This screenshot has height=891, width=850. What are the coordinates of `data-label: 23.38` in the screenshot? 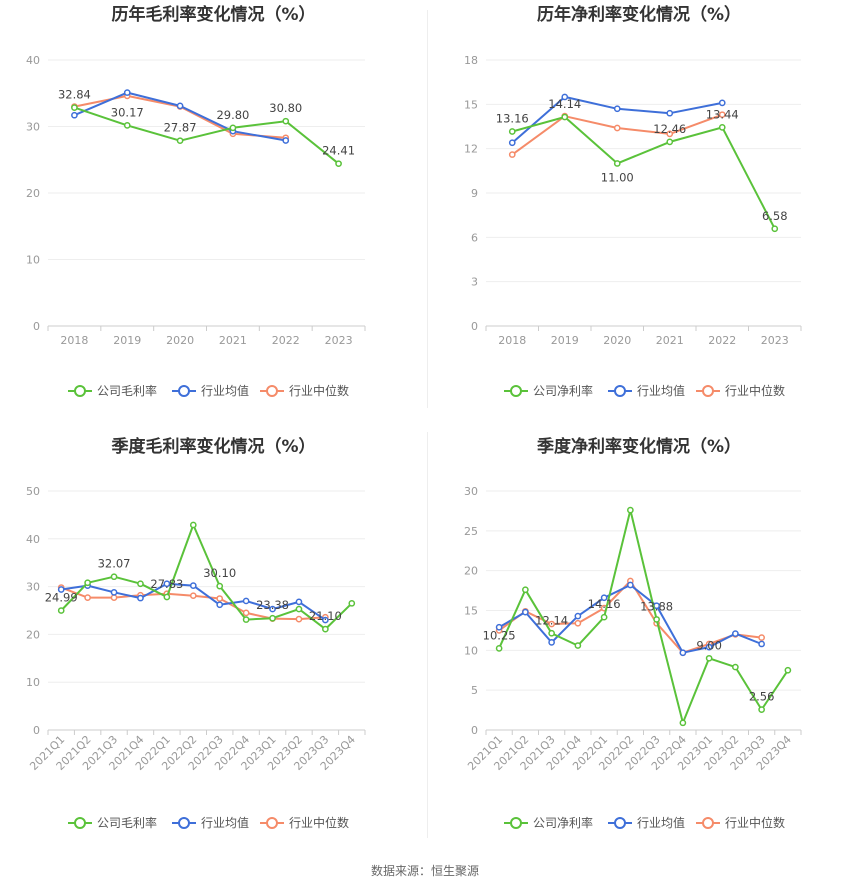 It's located at (272, 605).